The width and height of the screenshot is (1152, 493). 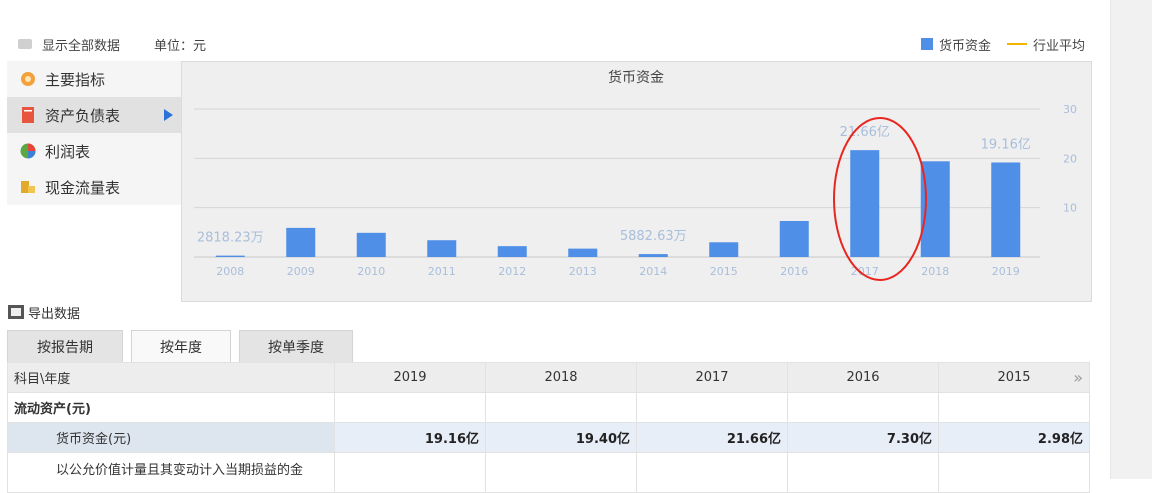 I want to click on export-data-button: 导出数据, so click(x=44, y=312).